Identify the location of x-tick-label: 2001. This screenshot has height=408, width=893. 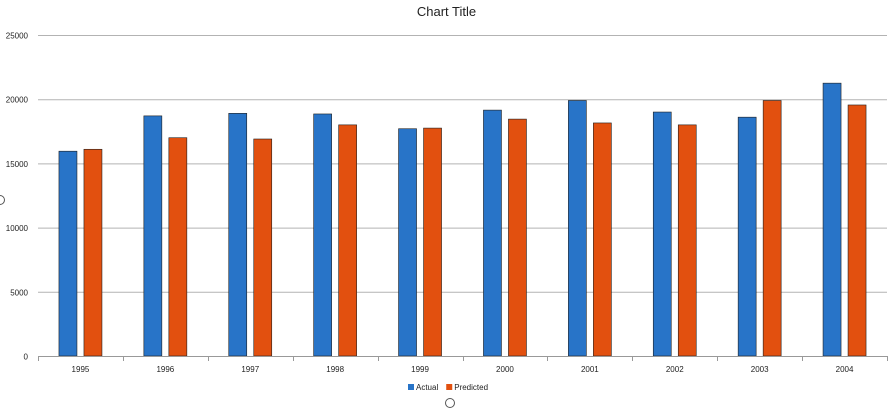
(590, 369).